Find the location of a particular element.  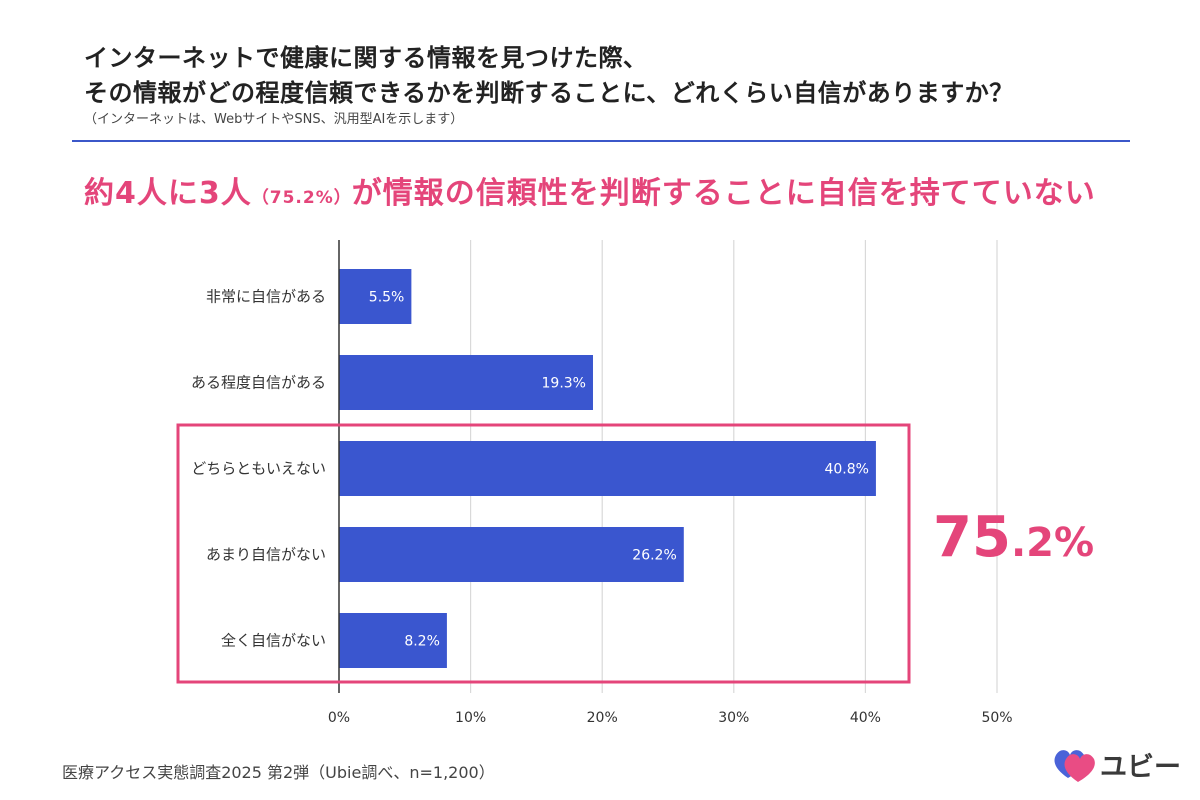

bar-value-label: 5.5% is located at coordinates (387, 298).